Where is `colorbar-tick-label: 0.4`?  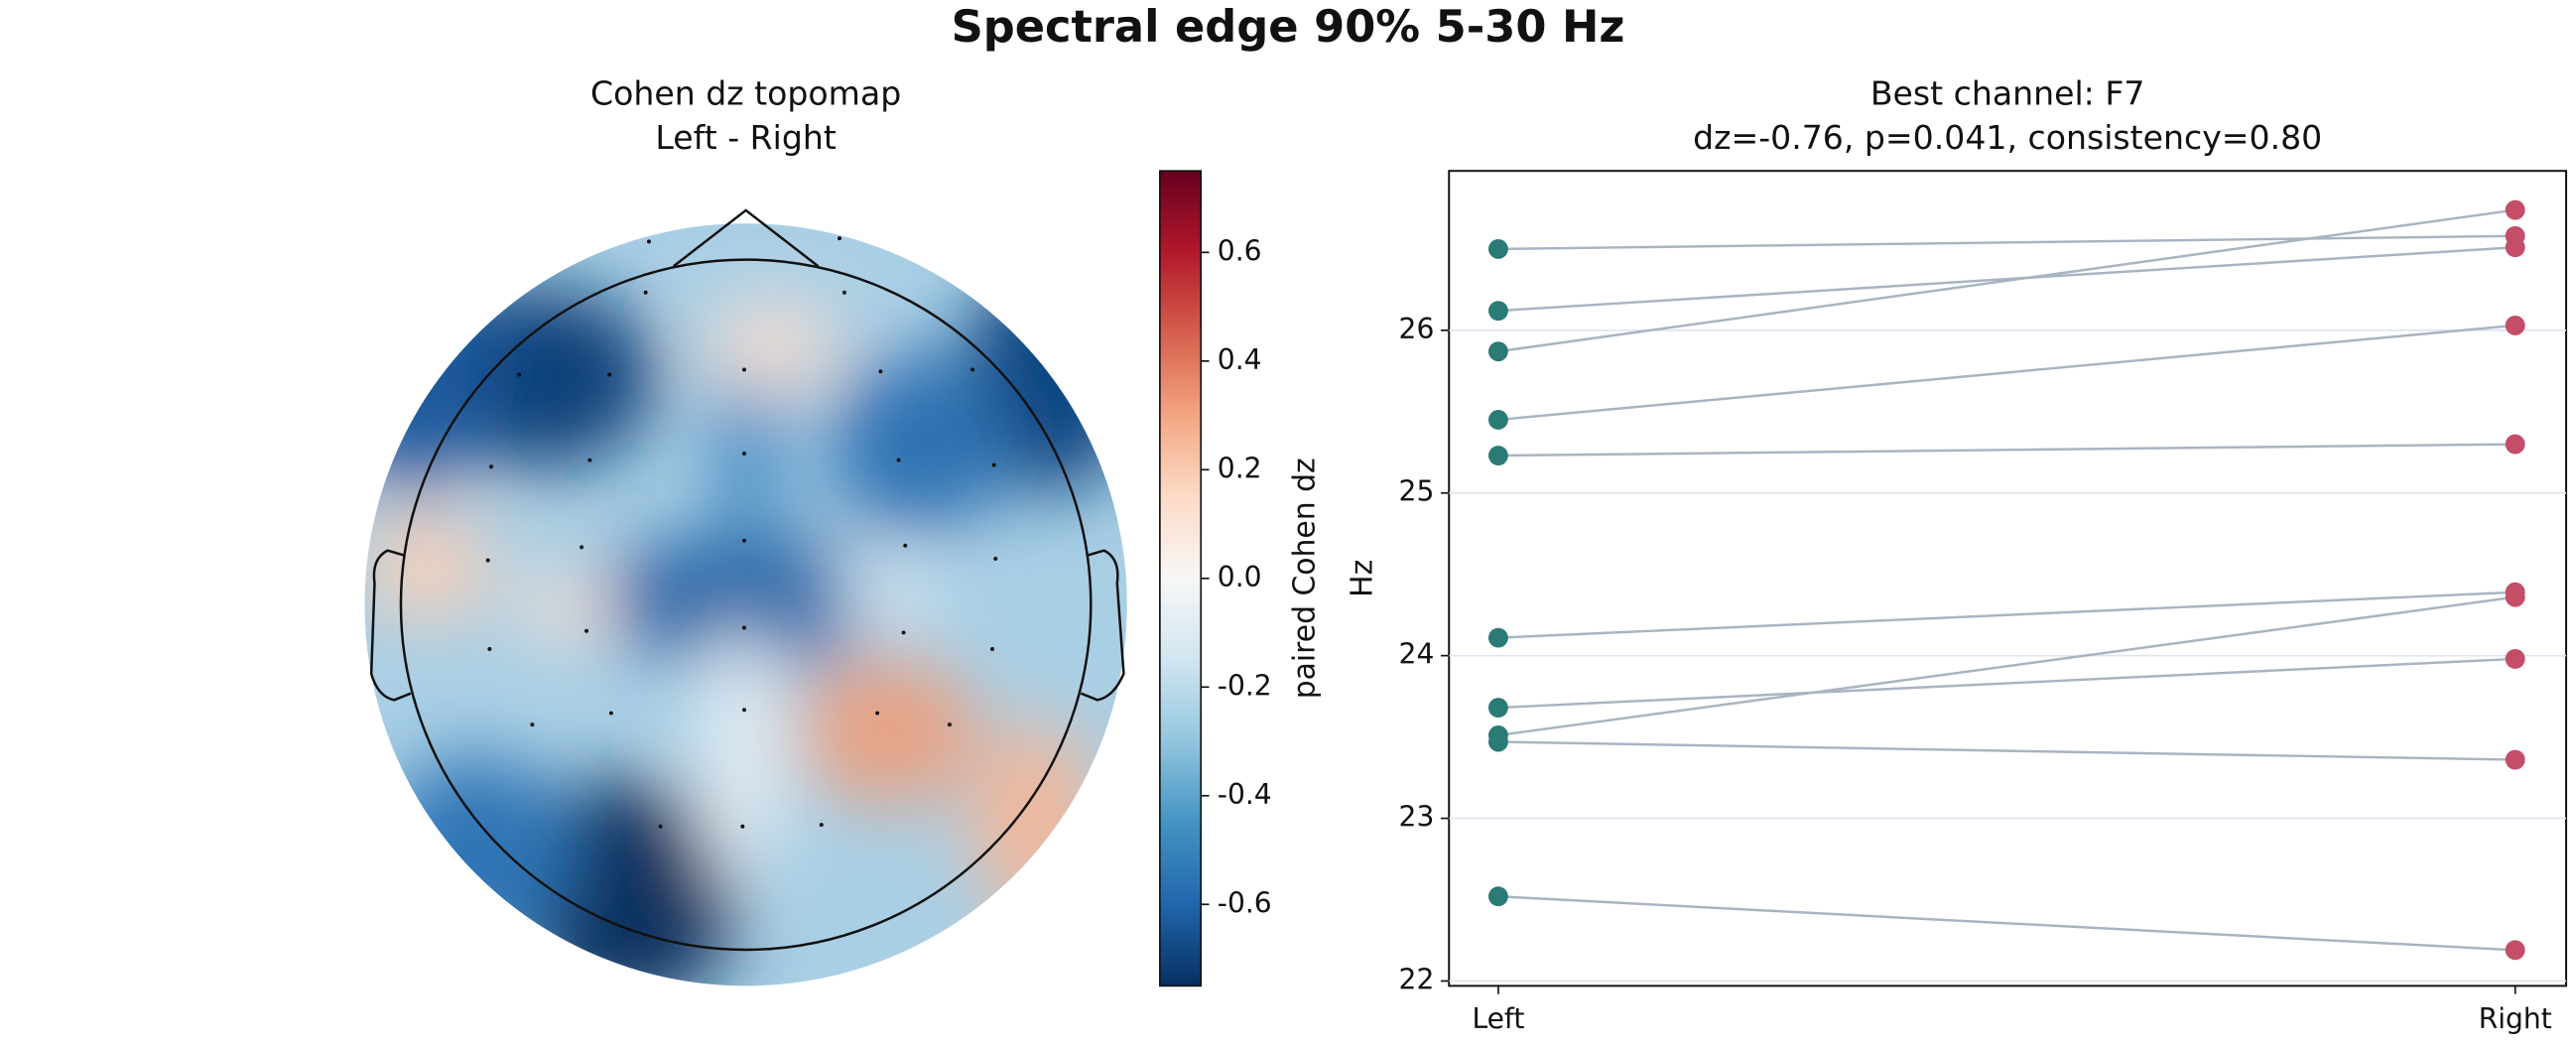 colorbar-tick-label: 0.4 is located at coordinates (1240, 359).